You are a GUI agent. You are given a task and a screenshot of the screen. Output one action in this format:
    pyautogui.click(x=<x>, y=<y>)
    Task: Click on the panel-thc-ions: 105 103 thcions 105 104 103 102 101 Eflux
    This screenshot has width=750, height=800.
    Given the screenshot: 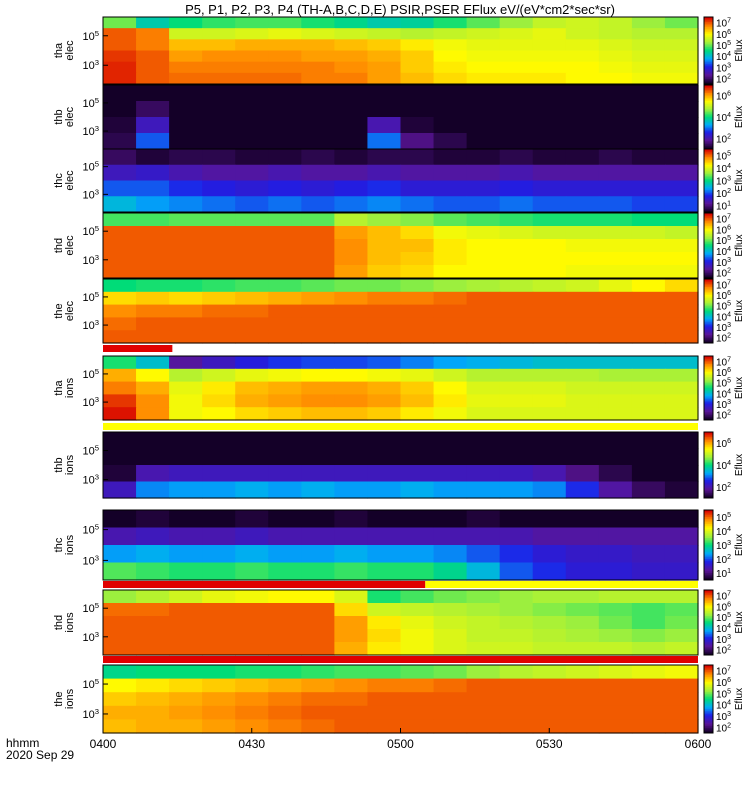 What is the action you would take?
    pyautogui.click(x=399, y=545)
    